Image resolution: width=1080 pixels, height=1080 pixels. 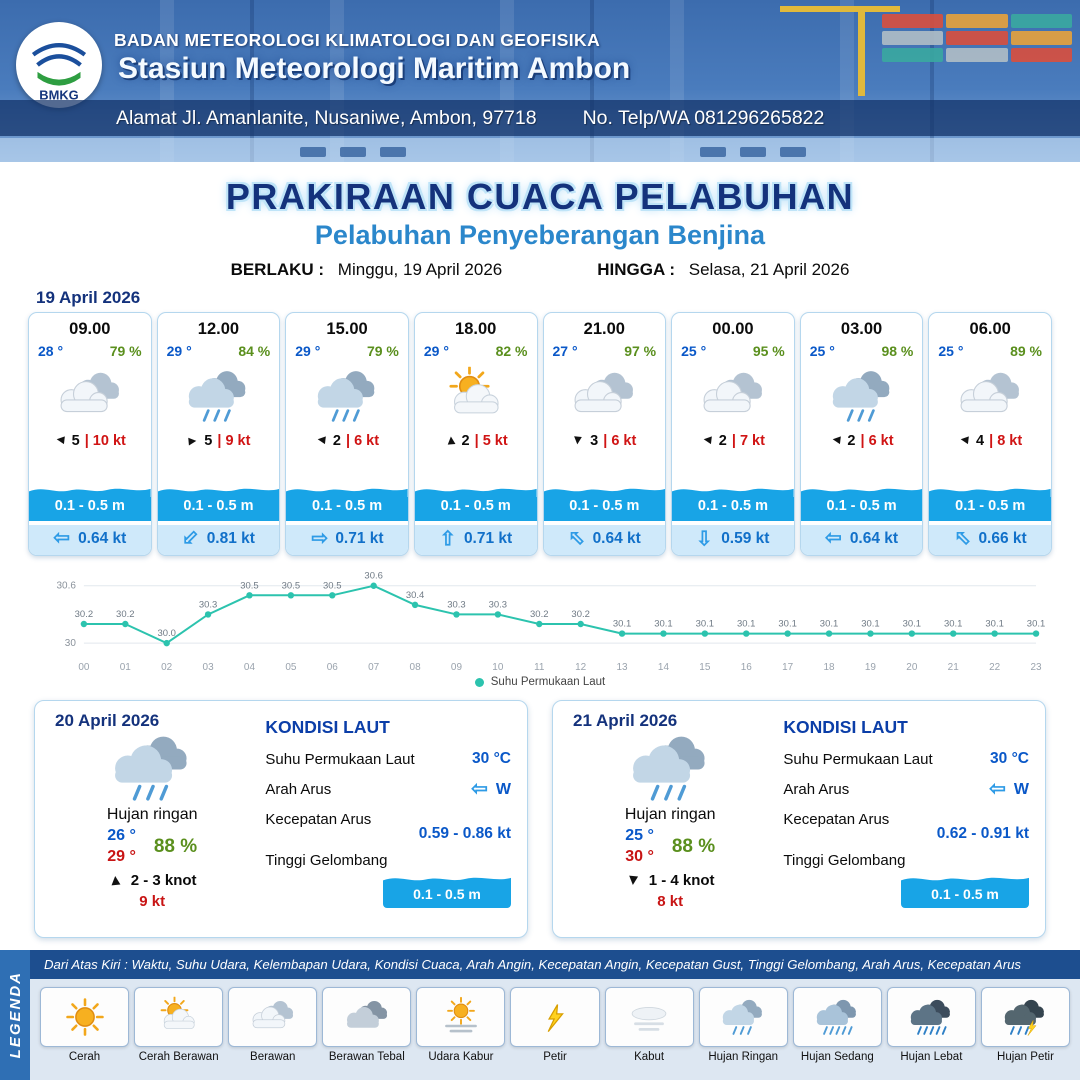 What do you see at coordinates (1005, 441) in the screenshot?
I see `gust-speed: 8 kt` at bounding box center [1005, 441].